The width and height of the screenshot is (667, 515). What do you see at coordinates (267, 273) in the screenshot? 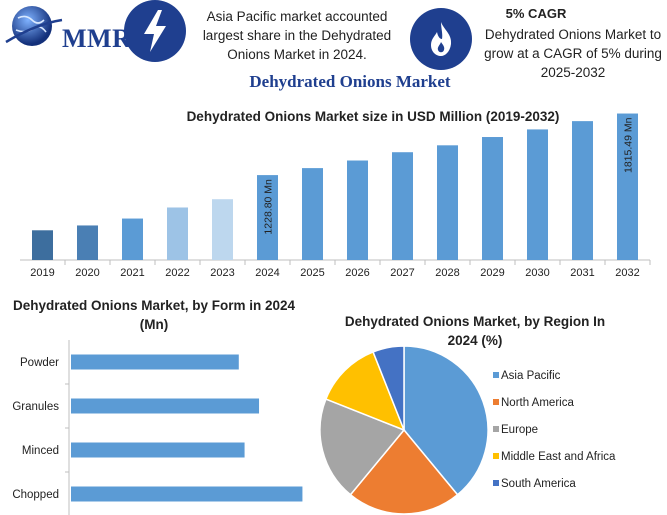
I see `x-tick-label-2024: 2024` at bounding box center [267, 273].